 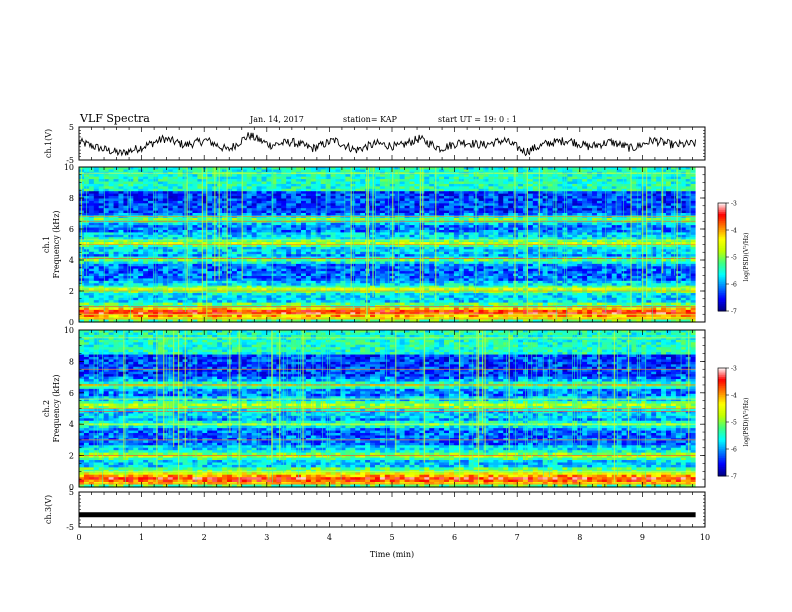 What do you see at coordinates (51, 244) in the screenshot?
I see `y-axis-label: ch.1Frequency (kHz)` at bounding box center [51, 244].